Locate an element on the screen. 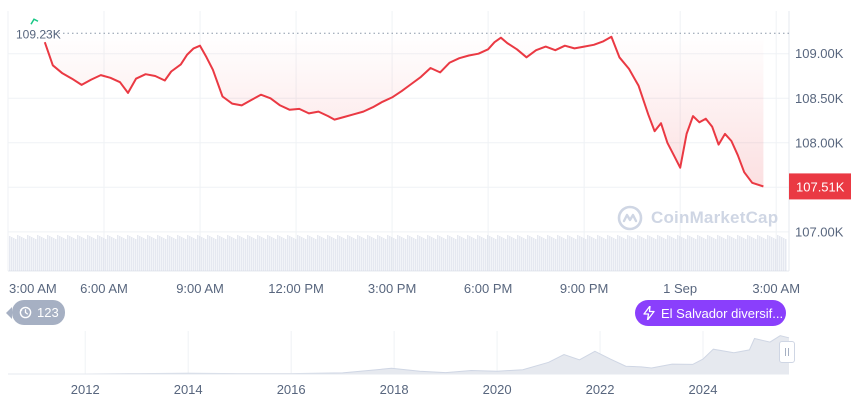 The width and height of the screenshot is (860, 406). overview-year-label: 2020 is located at coordinates (497, 389).